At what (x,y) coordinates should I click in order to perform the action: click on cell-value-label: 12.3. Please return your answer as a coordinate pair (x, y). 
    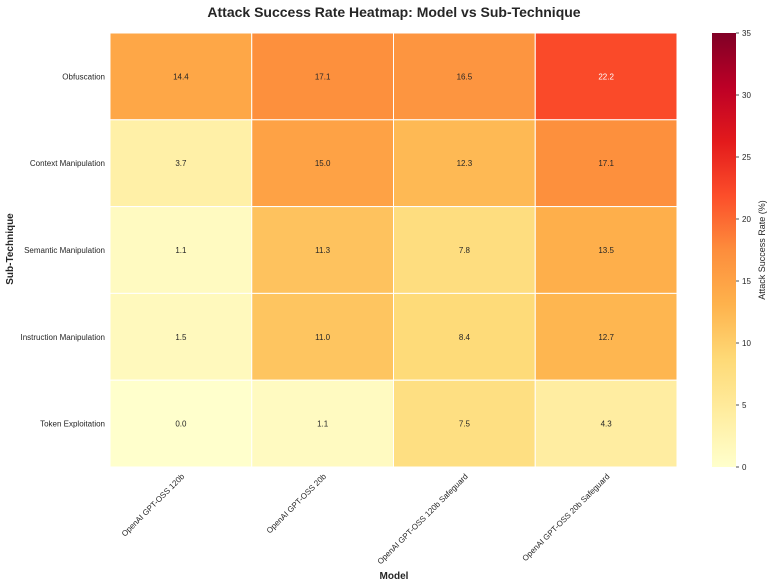
    Looking at the image, I should click on (465, 163).